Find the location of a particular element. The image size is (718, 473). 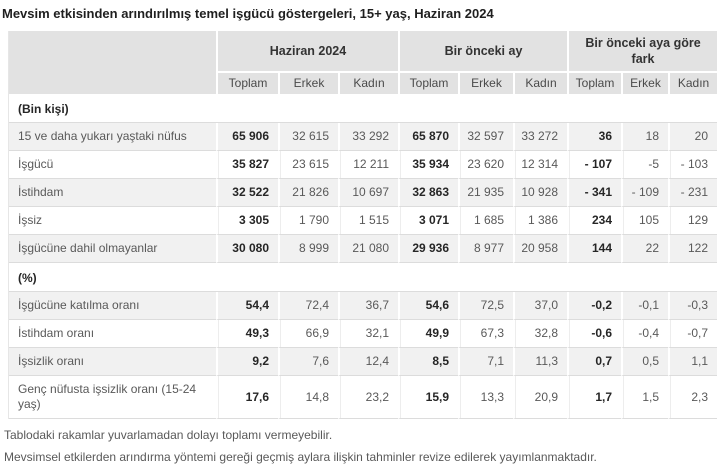

cell-value: 36,7 is located at coordinates (368, 306).